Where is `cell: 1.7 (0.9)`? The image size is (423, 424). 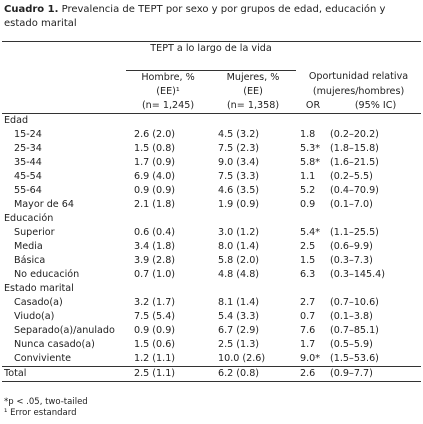 cell: 1.7 (0.9) is located at coordinates (155, 162).